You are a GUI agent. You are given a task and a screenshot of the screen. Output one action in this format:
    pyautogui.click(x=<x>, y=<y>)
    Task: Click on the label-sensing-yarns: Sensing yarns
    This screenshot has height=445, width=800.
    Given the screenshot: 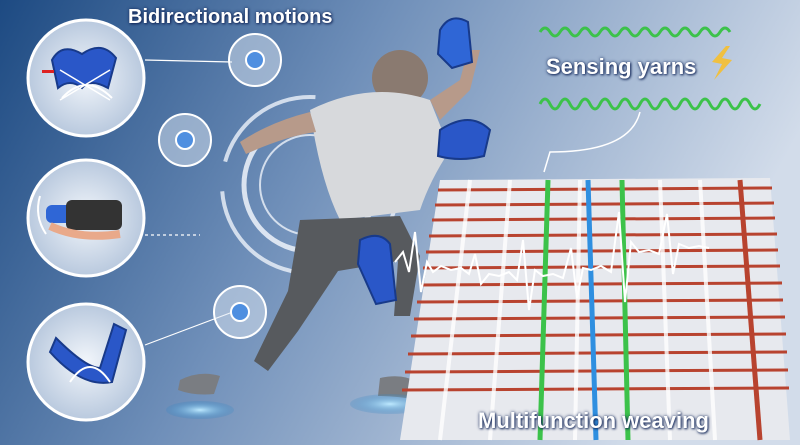 What is the action you would take?
    pyautogui.click(x=621, y=66)
    